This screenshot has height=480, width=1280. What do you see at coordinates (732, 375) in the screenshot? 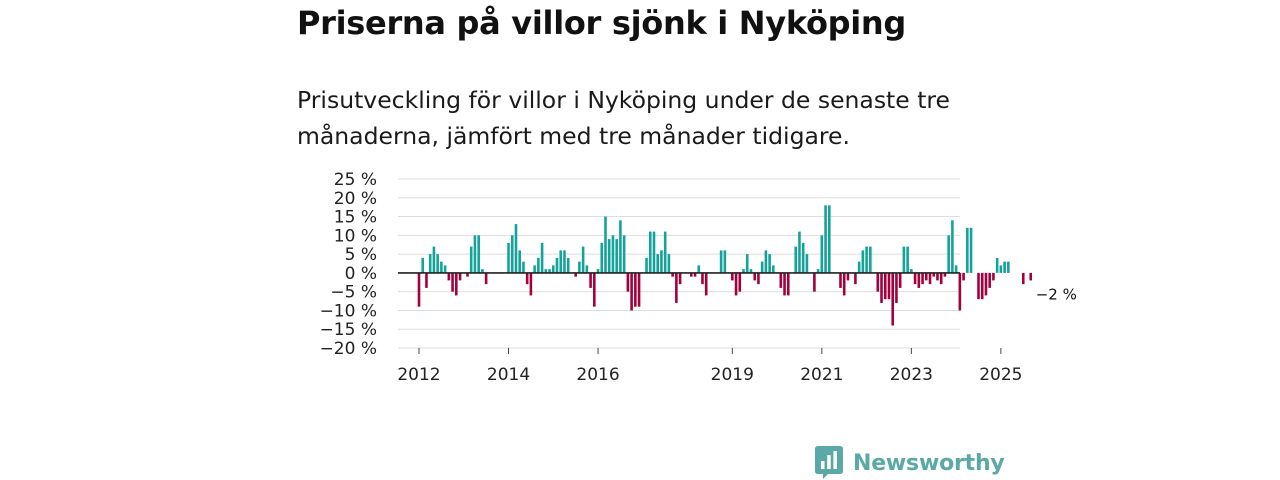
I see `x-tick-label: 2019` at bounding box center [732, 375].